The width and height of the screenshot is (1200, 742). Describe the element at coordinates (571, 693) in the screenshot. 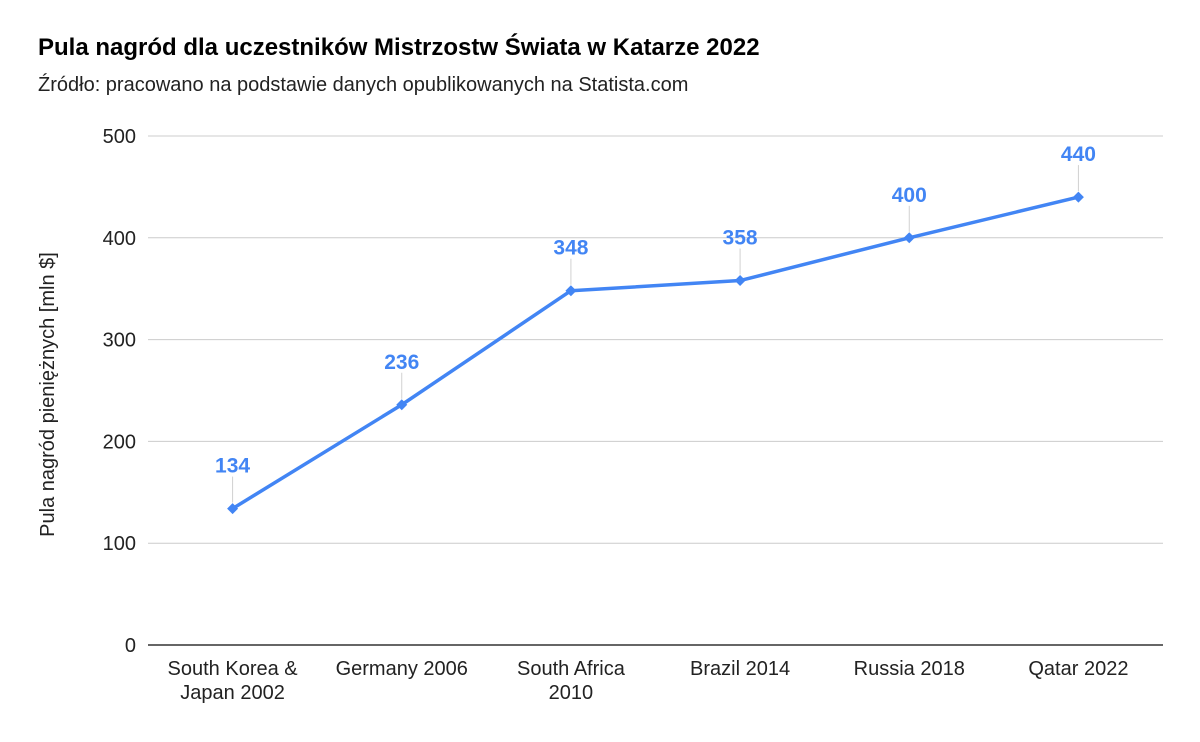

I see `x-tick-label-line: 2010` at that location.